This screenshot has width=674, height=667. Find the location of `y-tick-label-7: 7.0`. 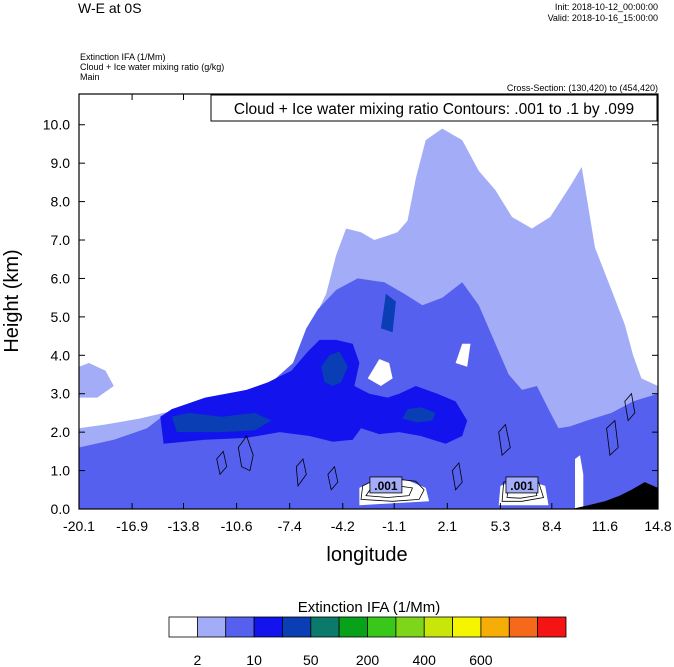

y-tick-label-7: 7.0 is located at coordinates (61, 240).